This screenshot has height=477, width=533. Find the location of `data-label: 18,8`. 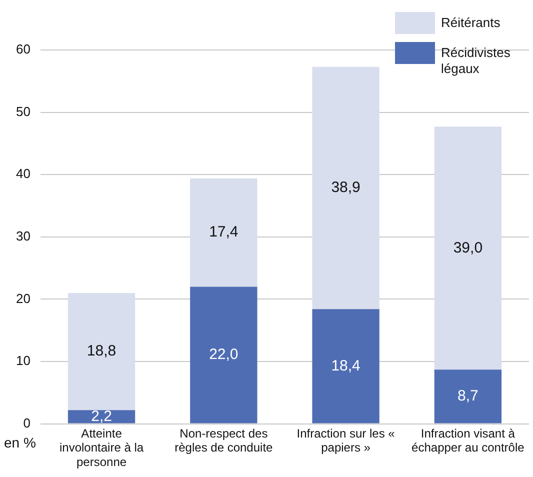

data-label: 18,8 is located at coordinates (101, 351).